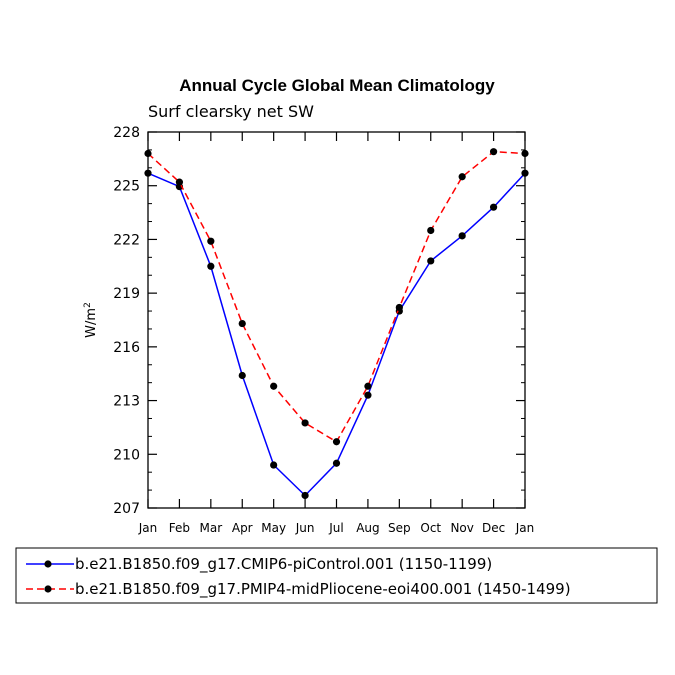 The width and height of the screenshot is (675, 675). Describe the element at coordinates (461, 528) in the screenshot. I see `x-tick-label: Nov` at that location.